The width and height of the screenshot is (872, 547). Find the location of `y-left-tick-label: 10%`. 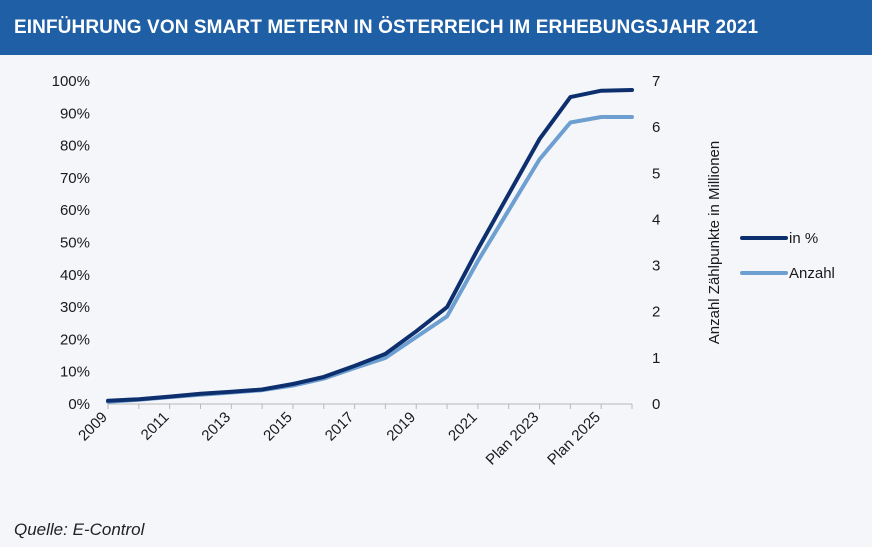

y-left-tick-label: 10% is located at coordinates (75, 372).